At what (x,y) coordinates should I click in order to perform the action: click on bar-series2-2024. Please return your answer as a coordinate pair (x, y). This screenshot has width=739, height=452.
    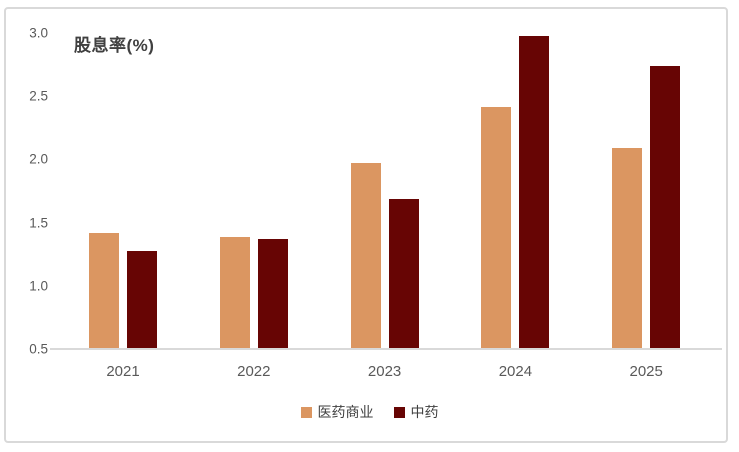
    Looking at the image, I should click on (534, 192).